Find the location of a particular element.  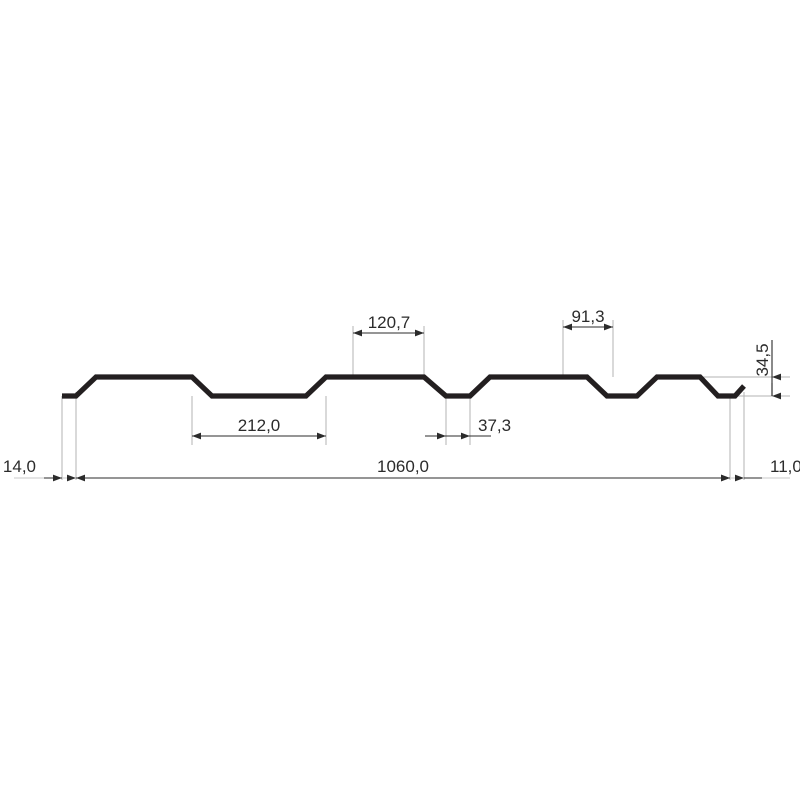

dimension-trough-91-3: 91,3 is located at coordinates (588, 319).